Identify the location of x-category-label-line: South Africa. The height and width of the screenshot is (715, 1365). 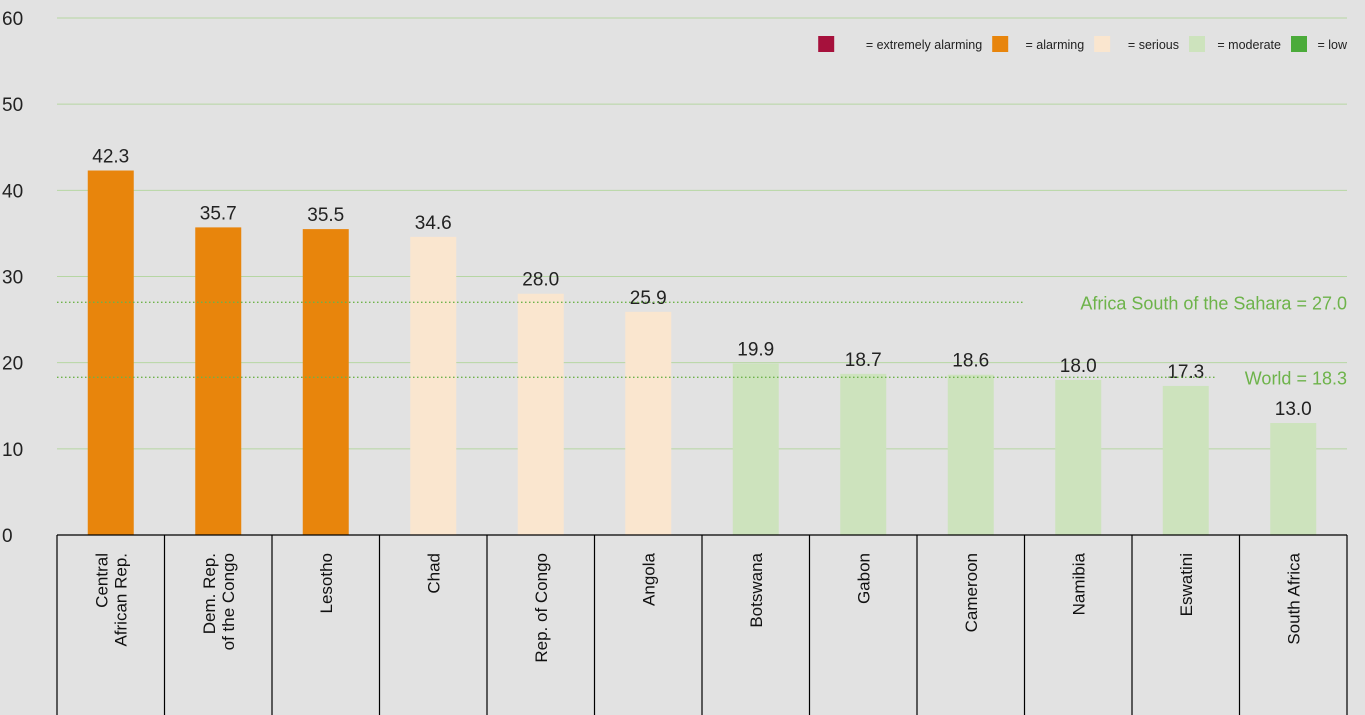
(1293, 598).